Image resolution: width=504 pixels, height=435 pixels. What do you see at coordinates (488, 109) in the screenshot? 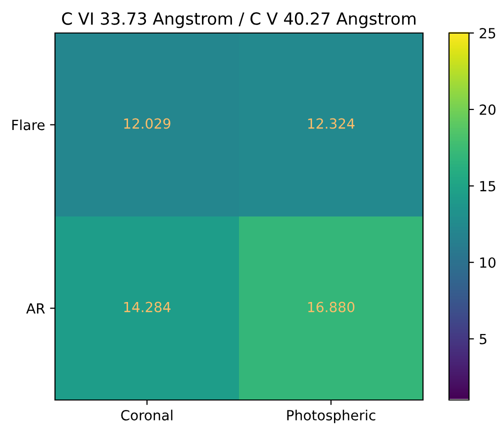
I see `color-bar-label: 20` at bounding box center [488, 109].